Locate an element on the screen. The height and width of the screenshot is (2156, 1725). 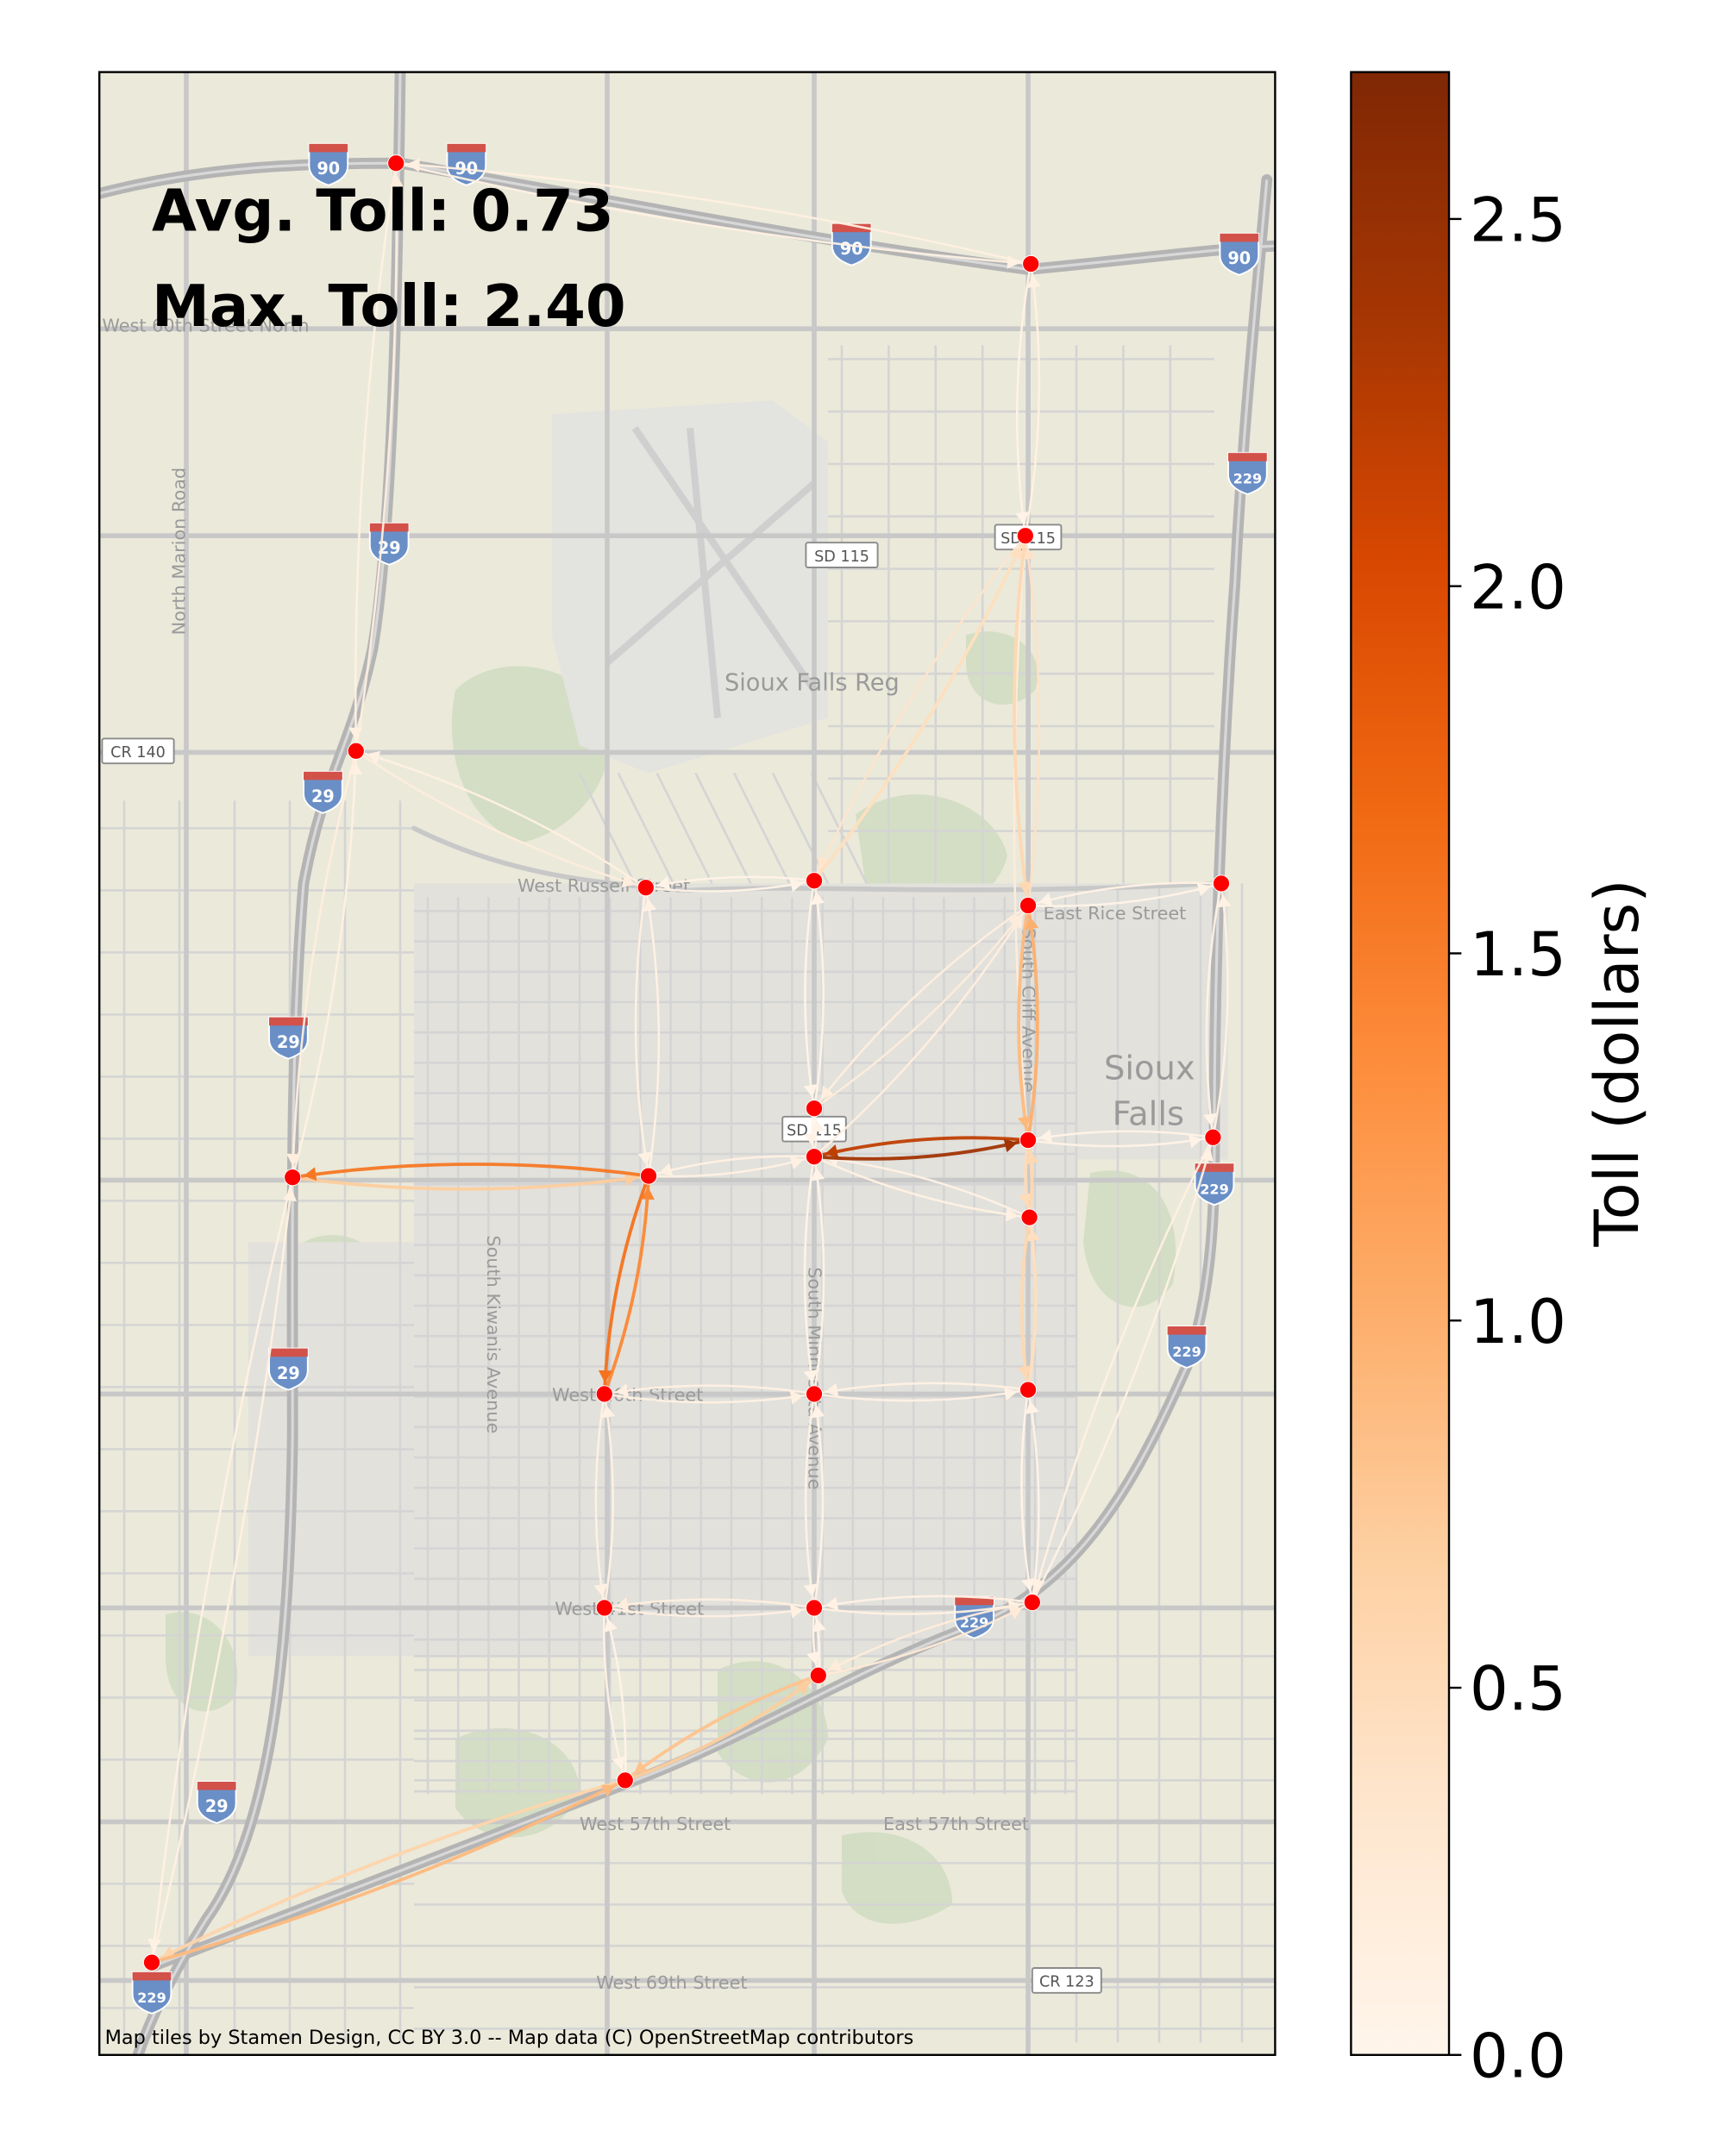
street-label-w69: West 69th Street is located at coordinates (672, 1983).